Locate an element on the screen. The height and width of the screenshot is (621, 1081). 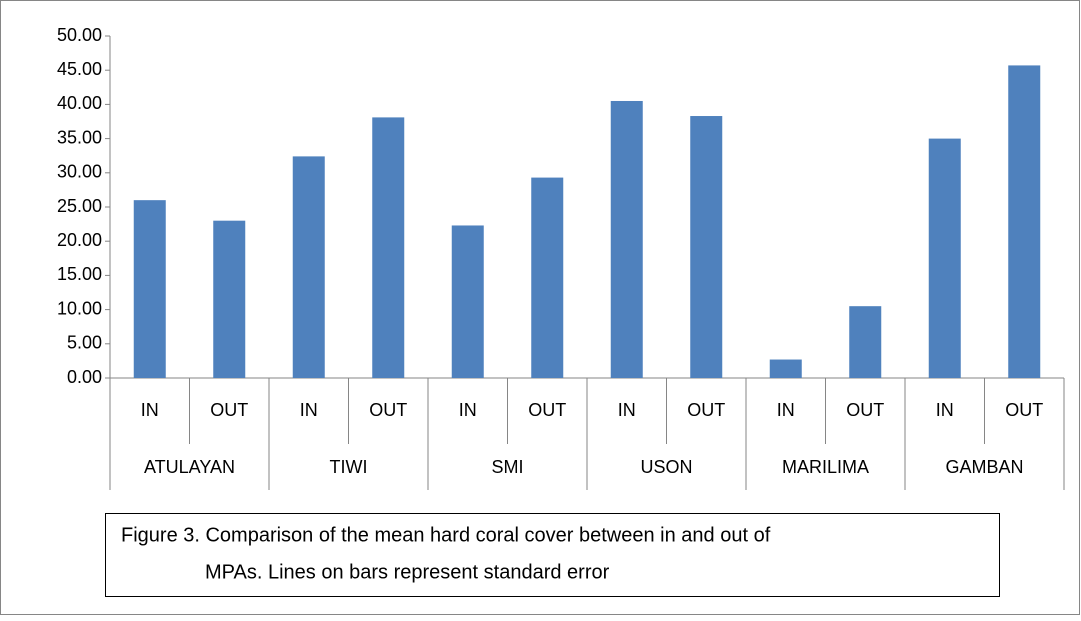
y-tick-label: 45.00 is located at coordinates (79, 69).